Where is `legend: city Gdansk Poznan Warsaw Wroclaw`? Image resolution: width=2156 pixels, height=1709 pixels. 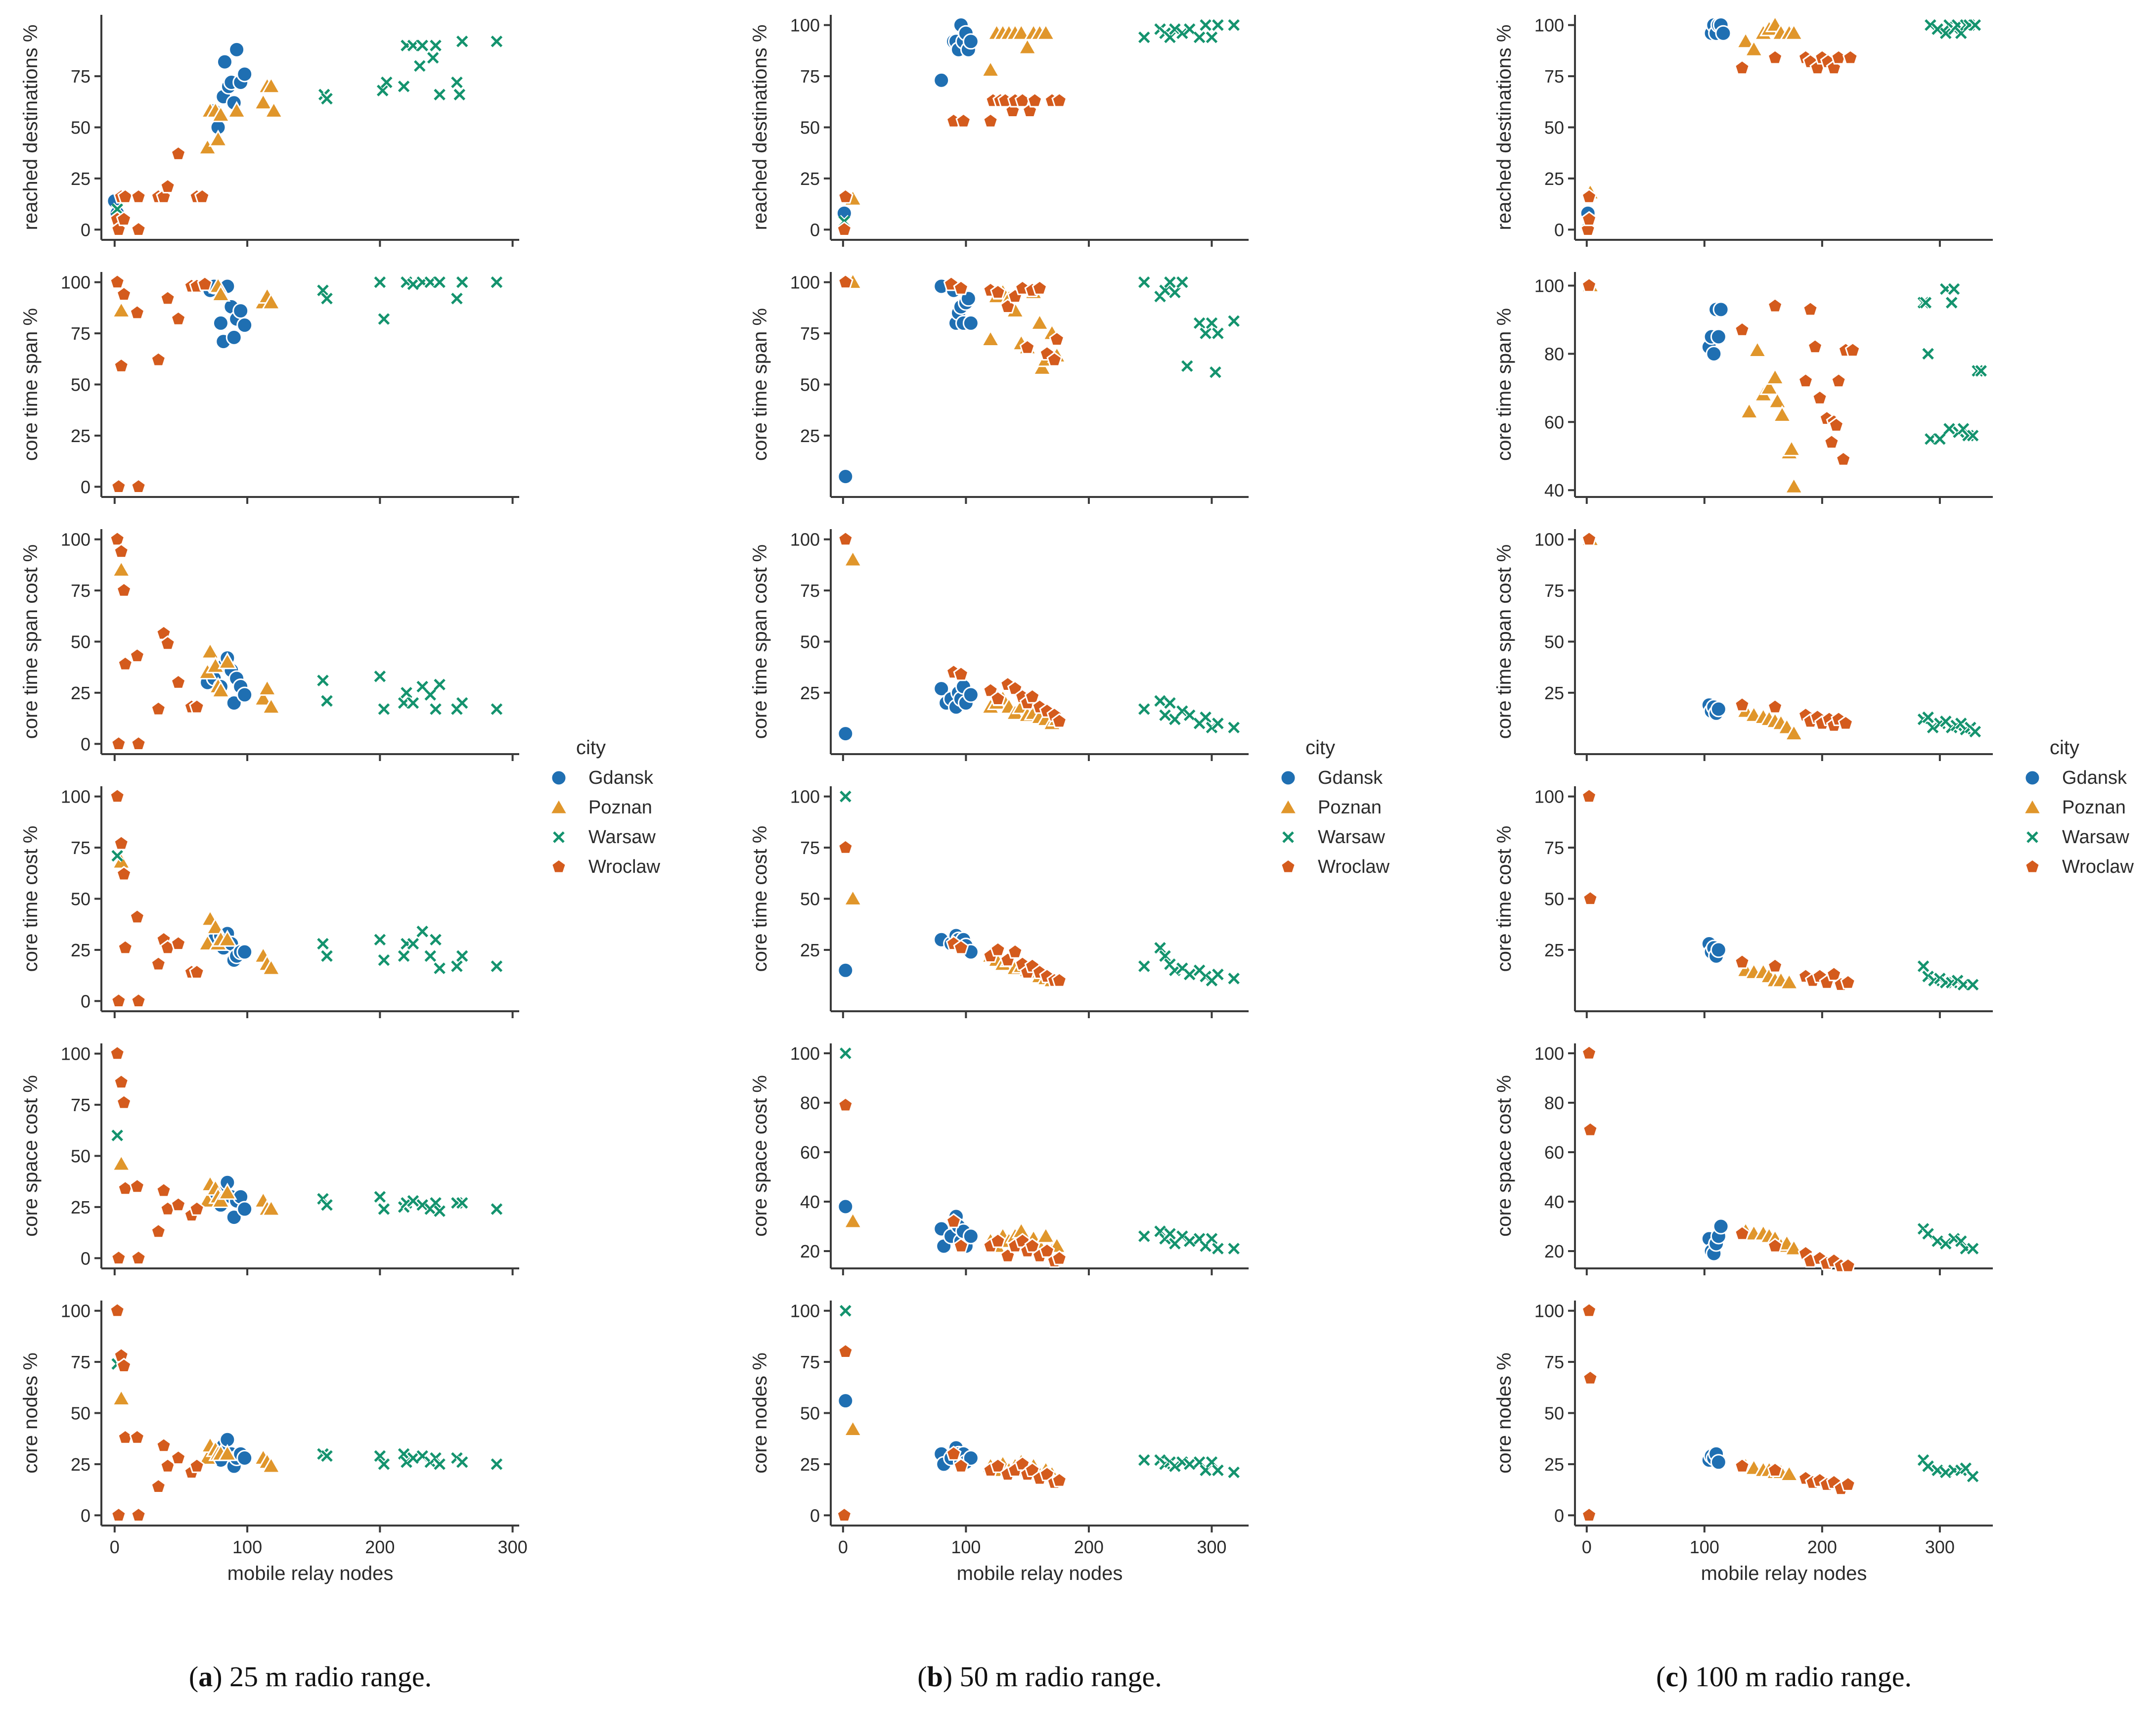
legend: city Gdansk Poznan Warsaw Wroclaw is located at coordinates (2078, 807).